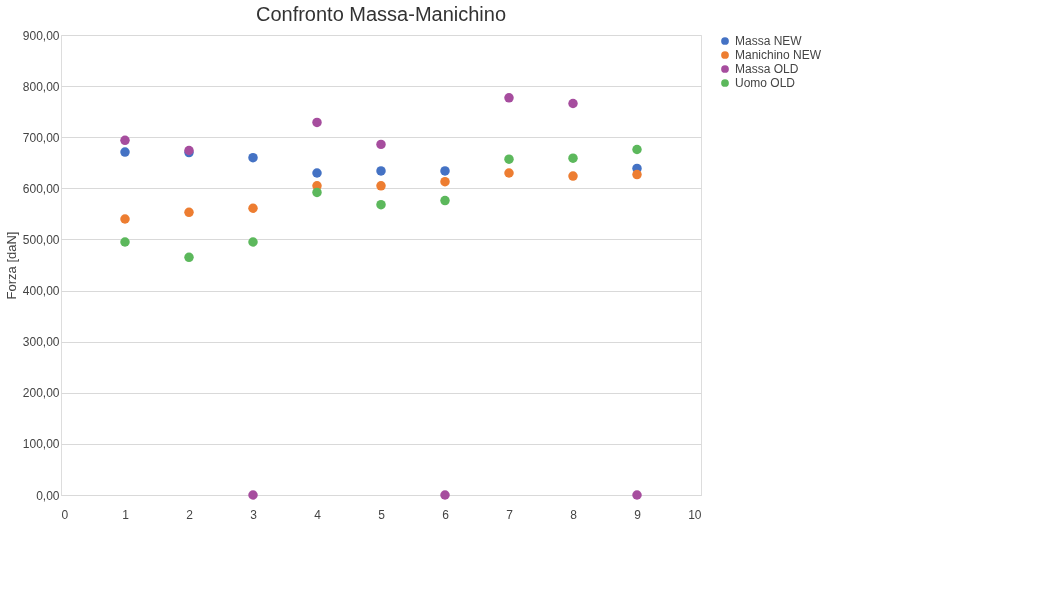 The image size is (1062, 609). What do you see at coordinates (510, 514) in the screenshot?
I see `x-tick-label: 7` at bounding box center [510, 514].